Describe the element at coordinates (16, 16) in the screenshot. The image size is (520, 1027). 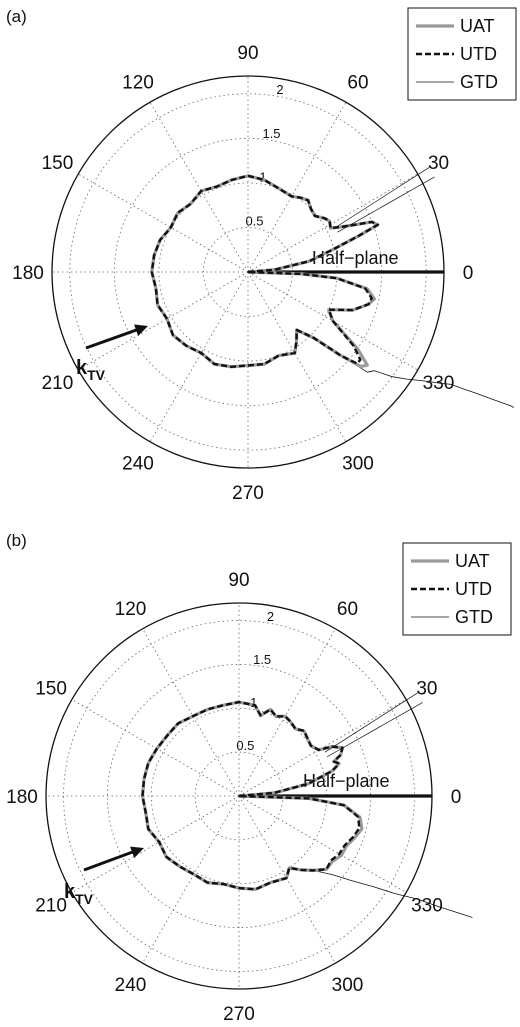
I see `panel-label: (a)` at that location.